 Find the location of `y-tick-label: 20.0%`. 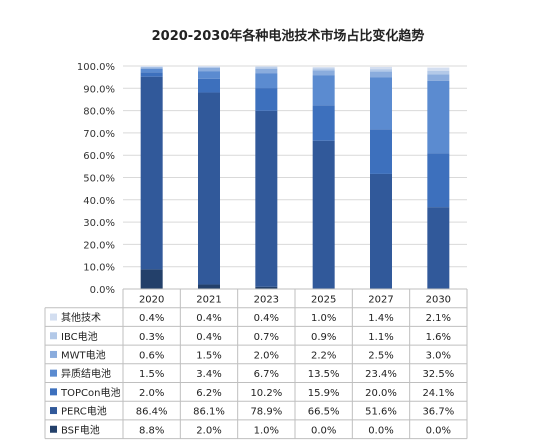

y-tick-label: 20.0% is located at coordinates (99, 245).